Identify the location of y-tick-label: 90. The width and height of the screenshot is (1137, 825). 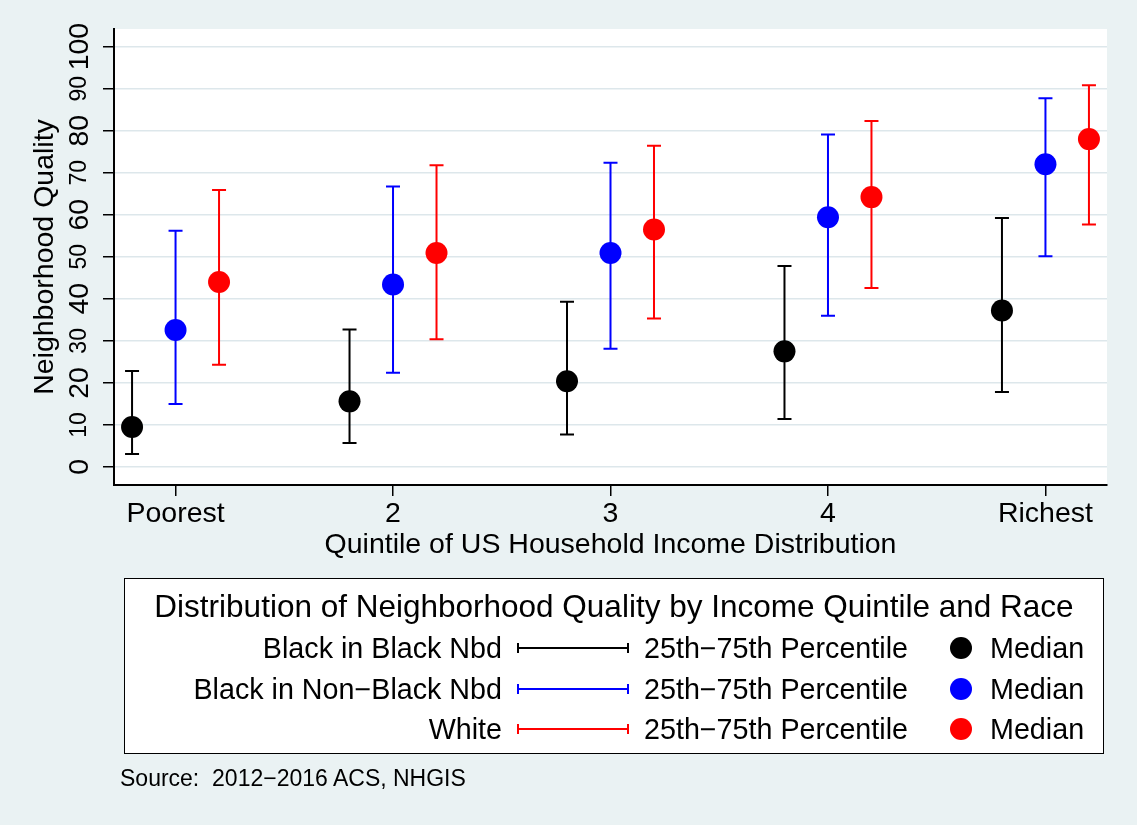
(78, 88).